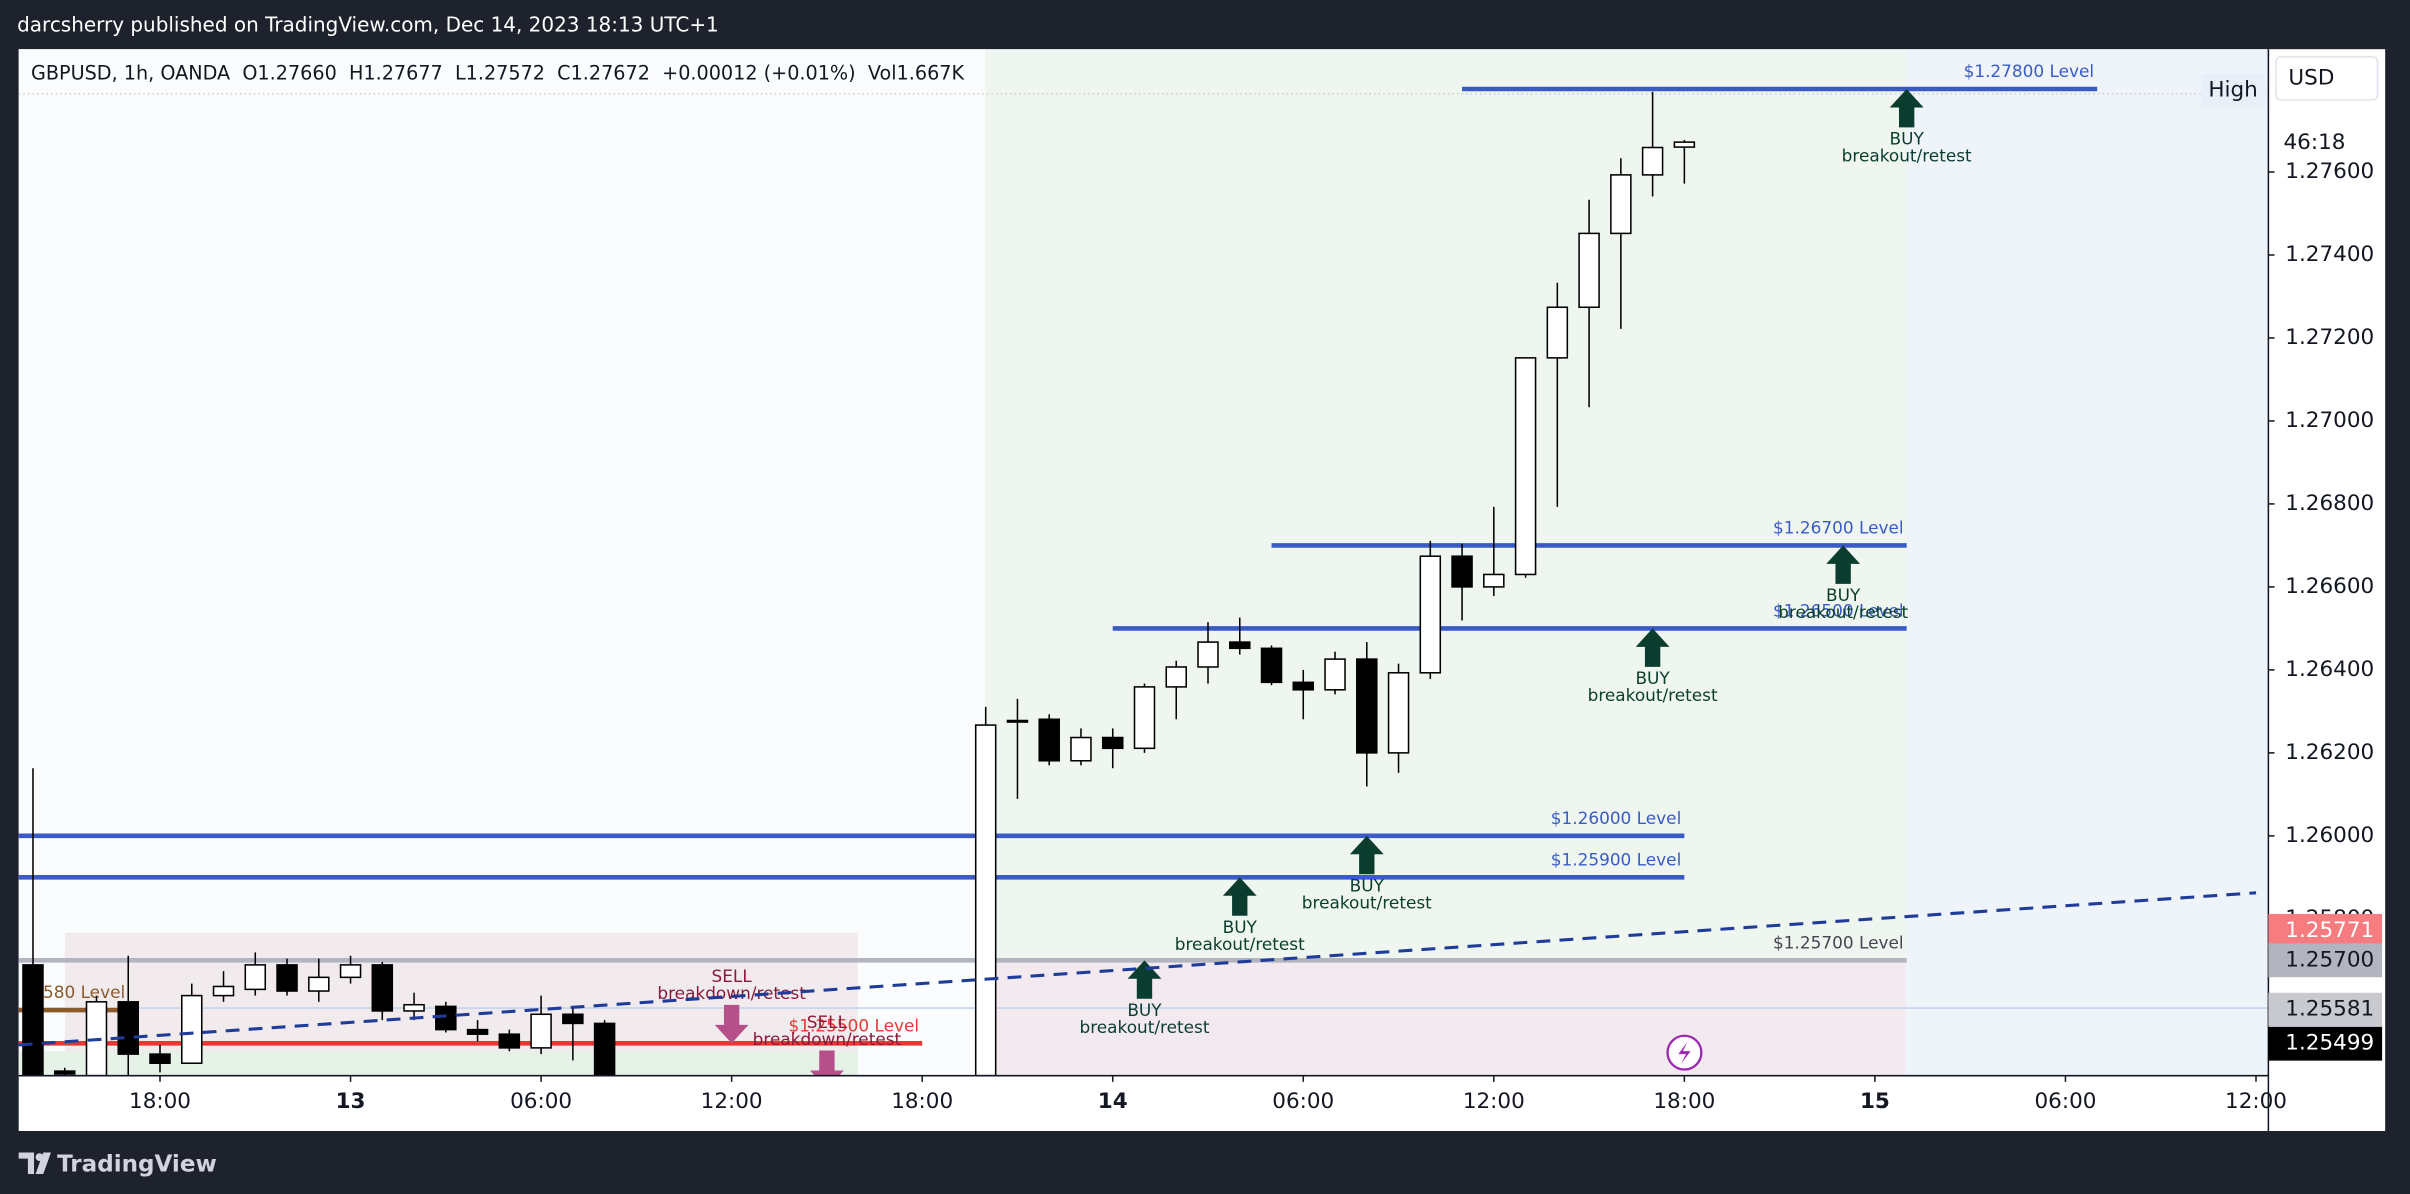  What do you see at coordinates (2314, 142) in the screenshot?
I see `countdown: 46:18` at bounding box center [2314, 142].